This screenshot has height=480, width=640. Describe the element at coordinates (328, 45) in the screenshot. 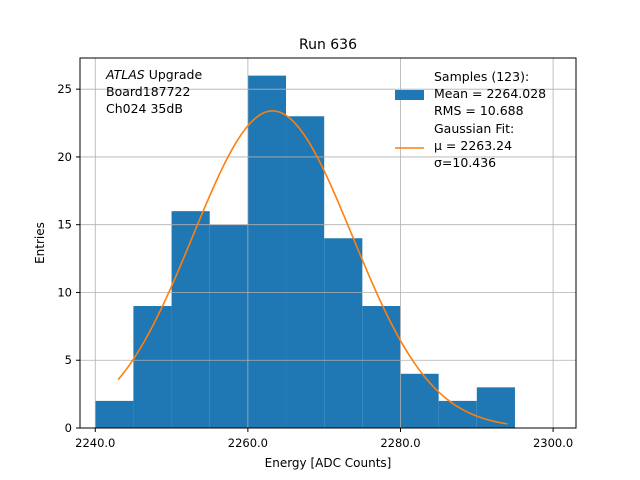

I see `chart-title: Run 636` at that location.